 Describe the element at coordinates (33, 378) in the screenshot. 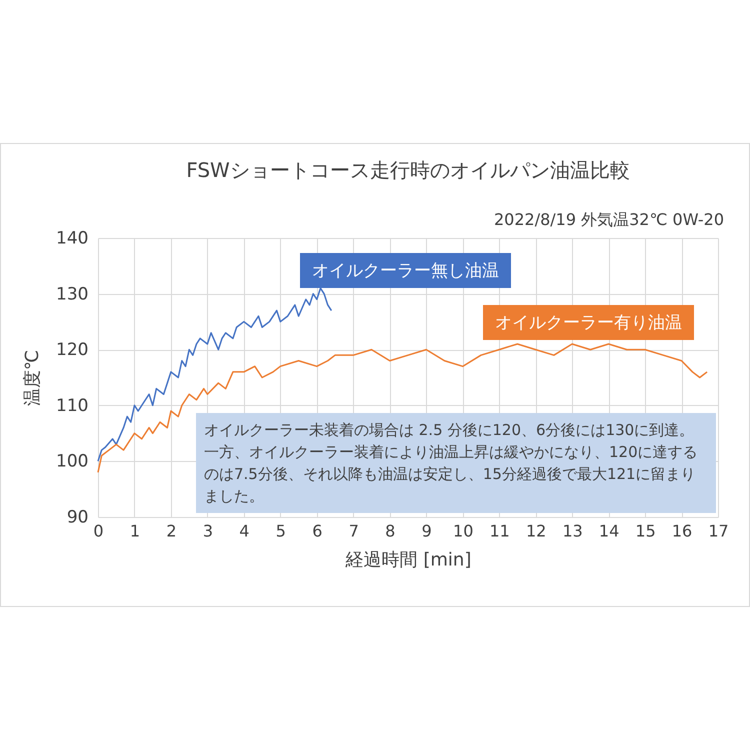

I see `y-axis-title: 温度℃` at that location.